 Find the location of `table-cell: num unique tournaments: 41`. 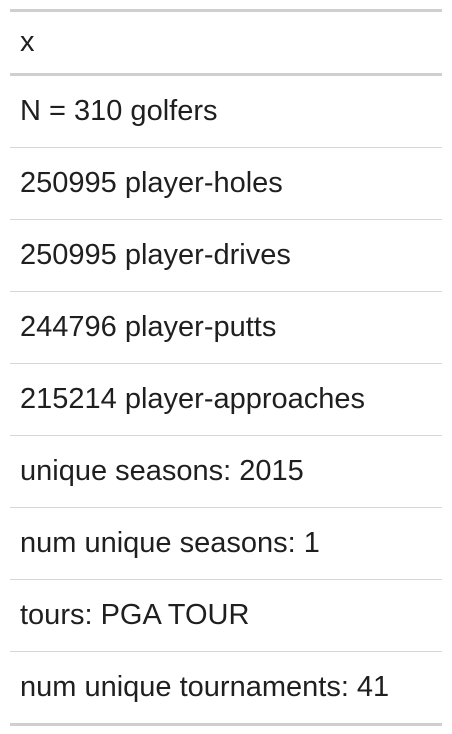

table-cell: num unique tournaments: 41 is located at coordinates (205, 687).